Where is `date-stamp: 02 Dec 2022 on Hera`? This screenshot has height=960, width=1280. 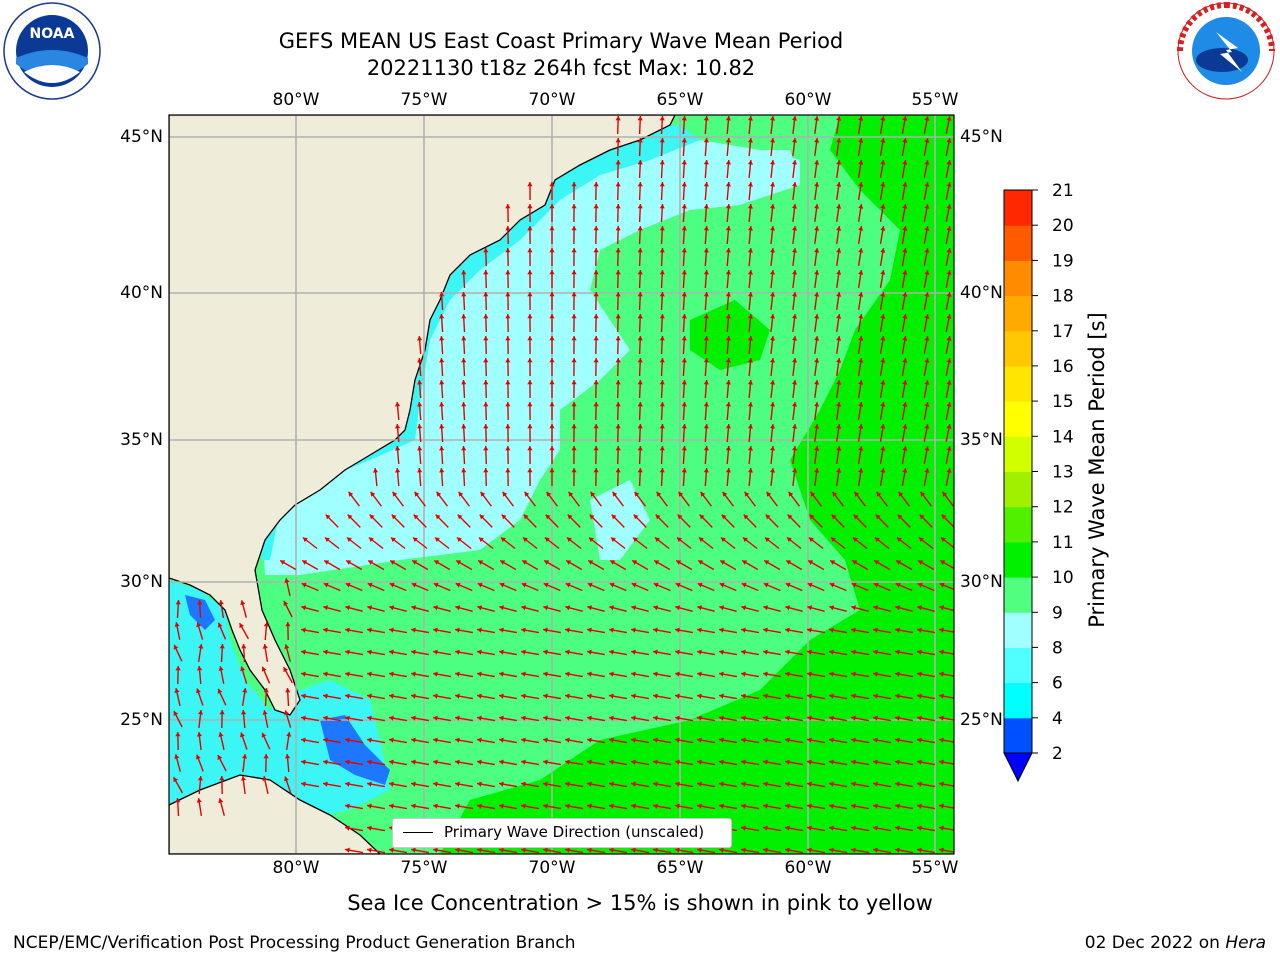 date-stamp: 02 Dec 2022 on Hera is located at coordinates (1175, 943).